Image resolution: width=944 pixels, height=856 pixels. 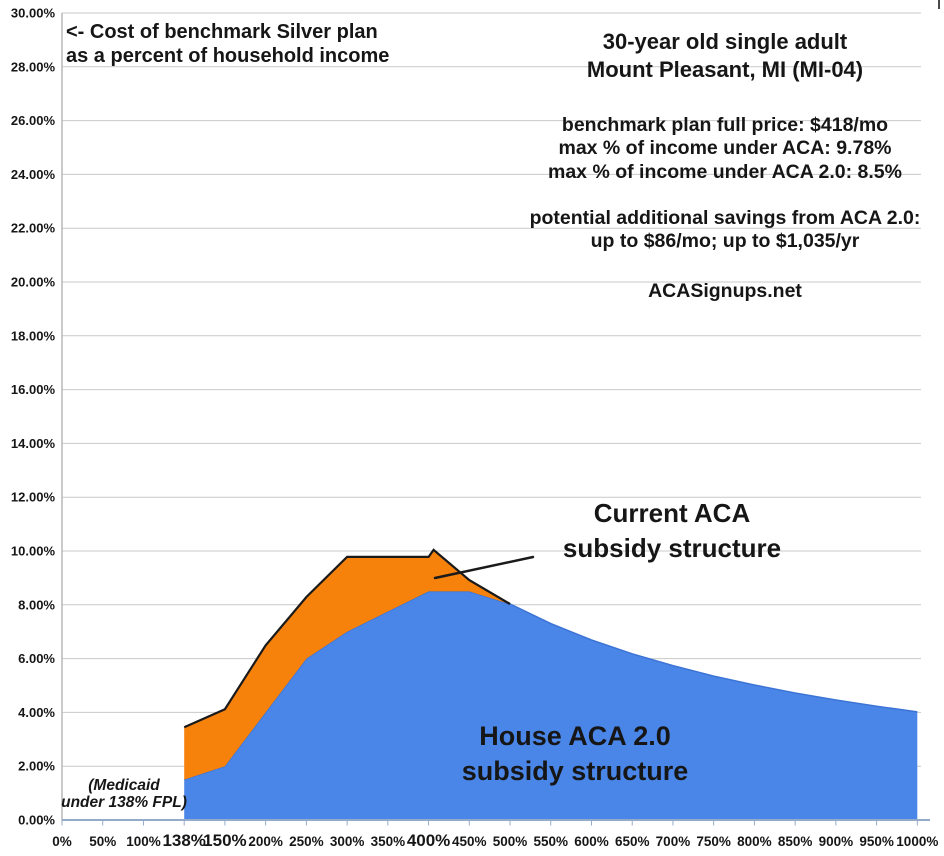 What do you see at coordinates (33, 282) in the screenshot?
I see `y-axis-label: 20.00%` at bounding box center [33, 282].